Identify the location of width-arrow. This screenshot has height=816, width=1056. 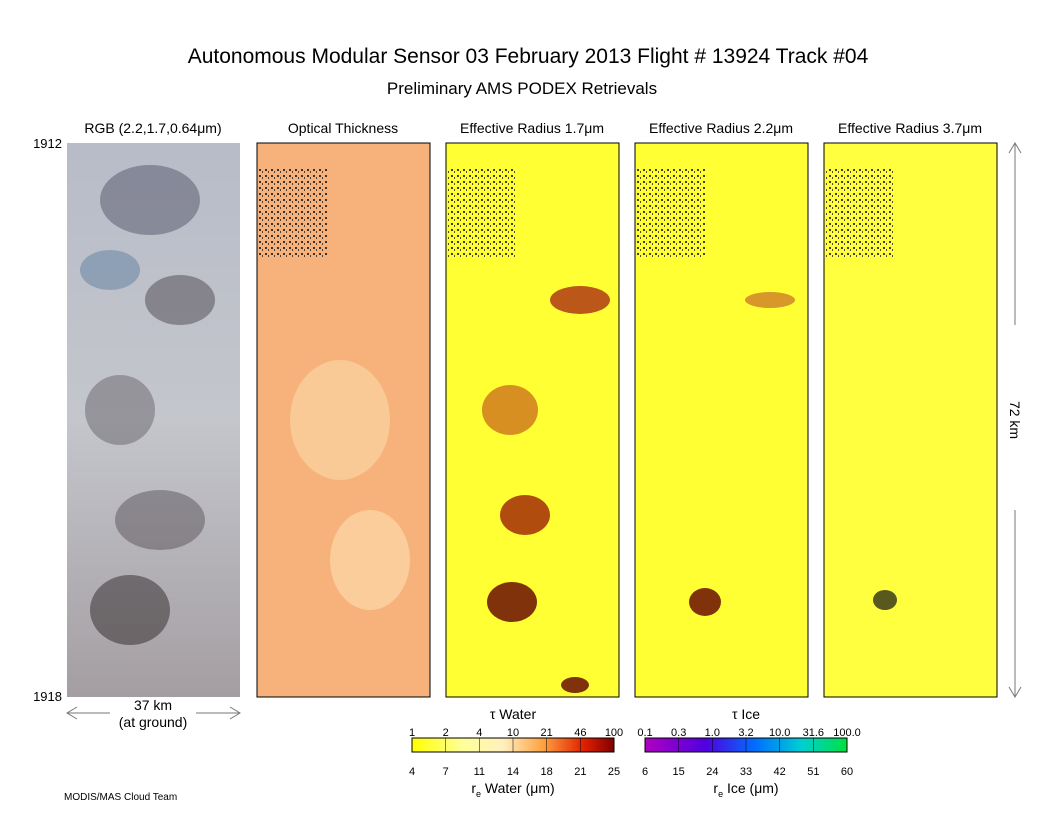
(153, 713).